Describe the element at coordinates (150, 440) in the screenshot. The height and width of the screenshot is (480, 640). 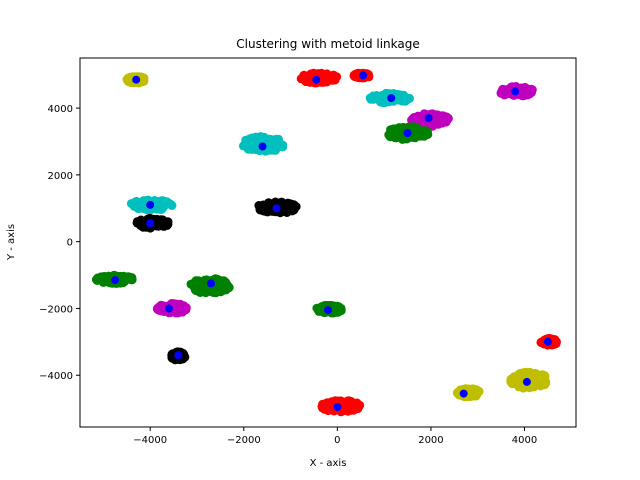
I see `x-tick-label: −4000` at that location.